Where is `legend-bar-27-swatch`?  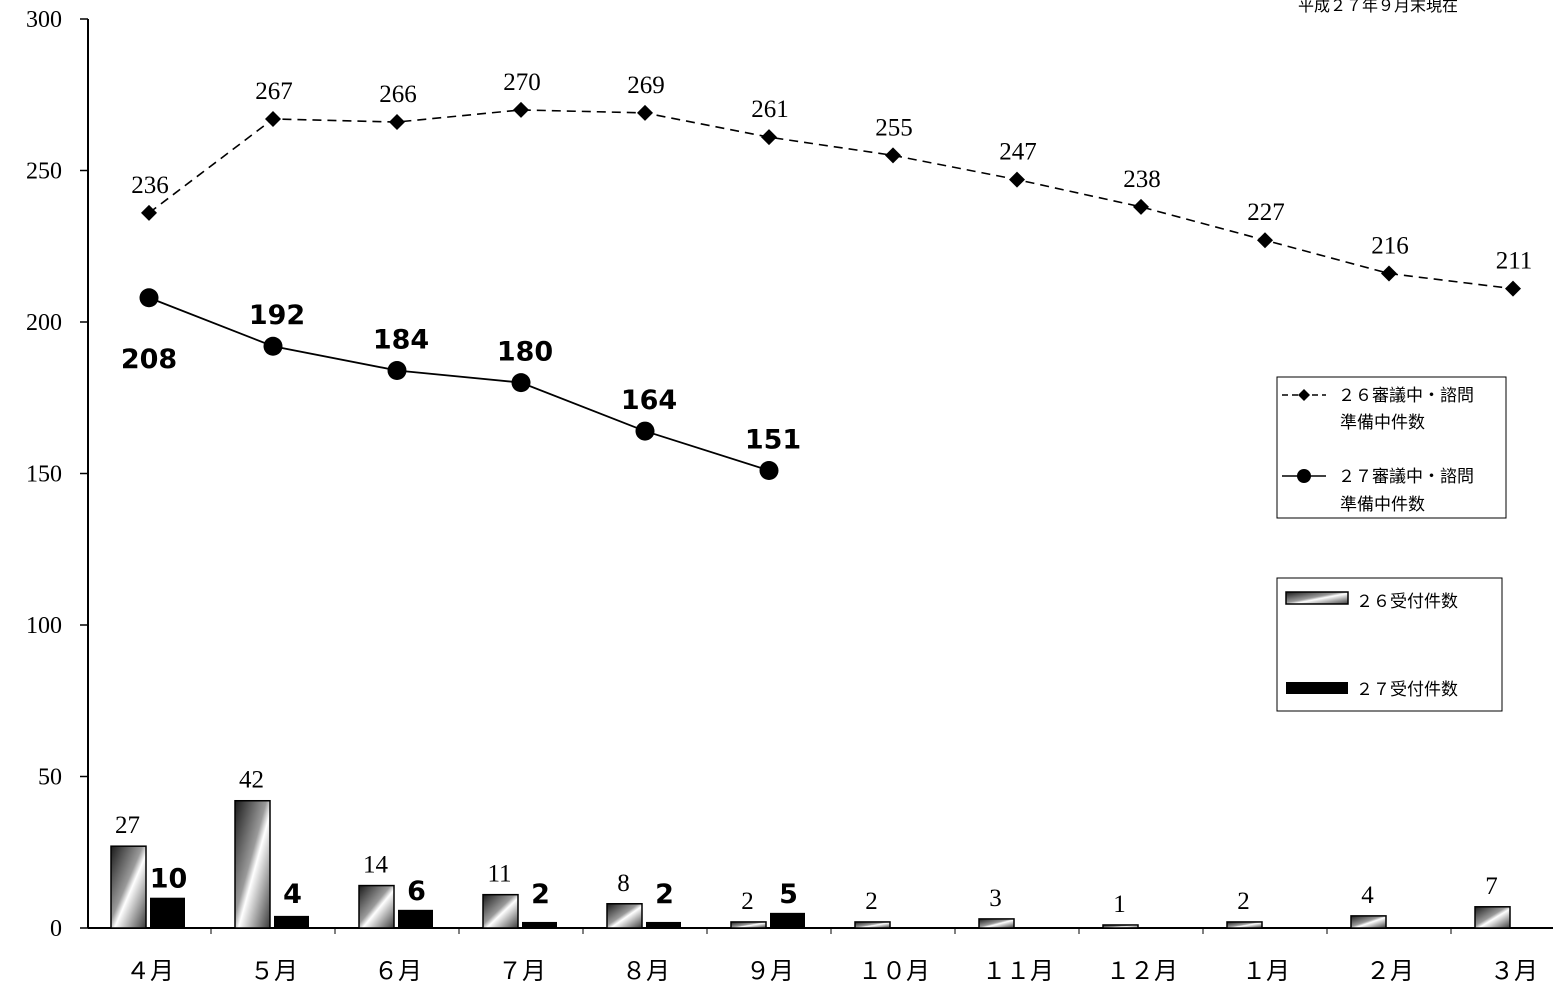
legend-bar-27-swatch is located at coordinates (1317, 688).